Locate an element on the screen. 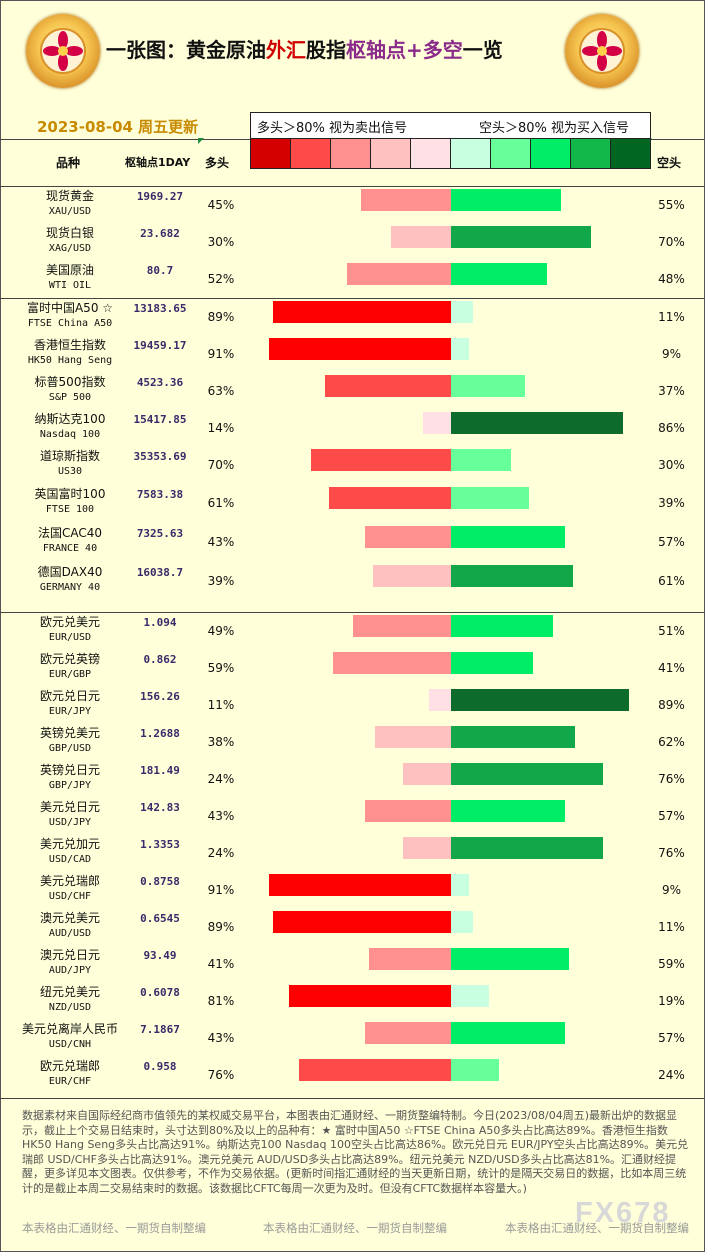  pivot-value: 35353.69 is located at coordinates (160, 456).